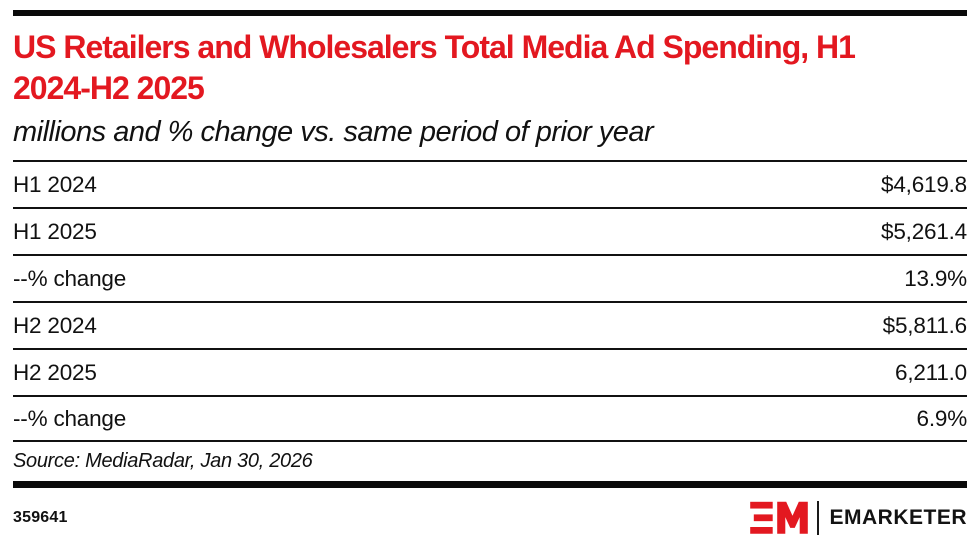  Describe the element at coordinates (55, 372) in the screenshot. I see `row-label: H2 2025` at that location.